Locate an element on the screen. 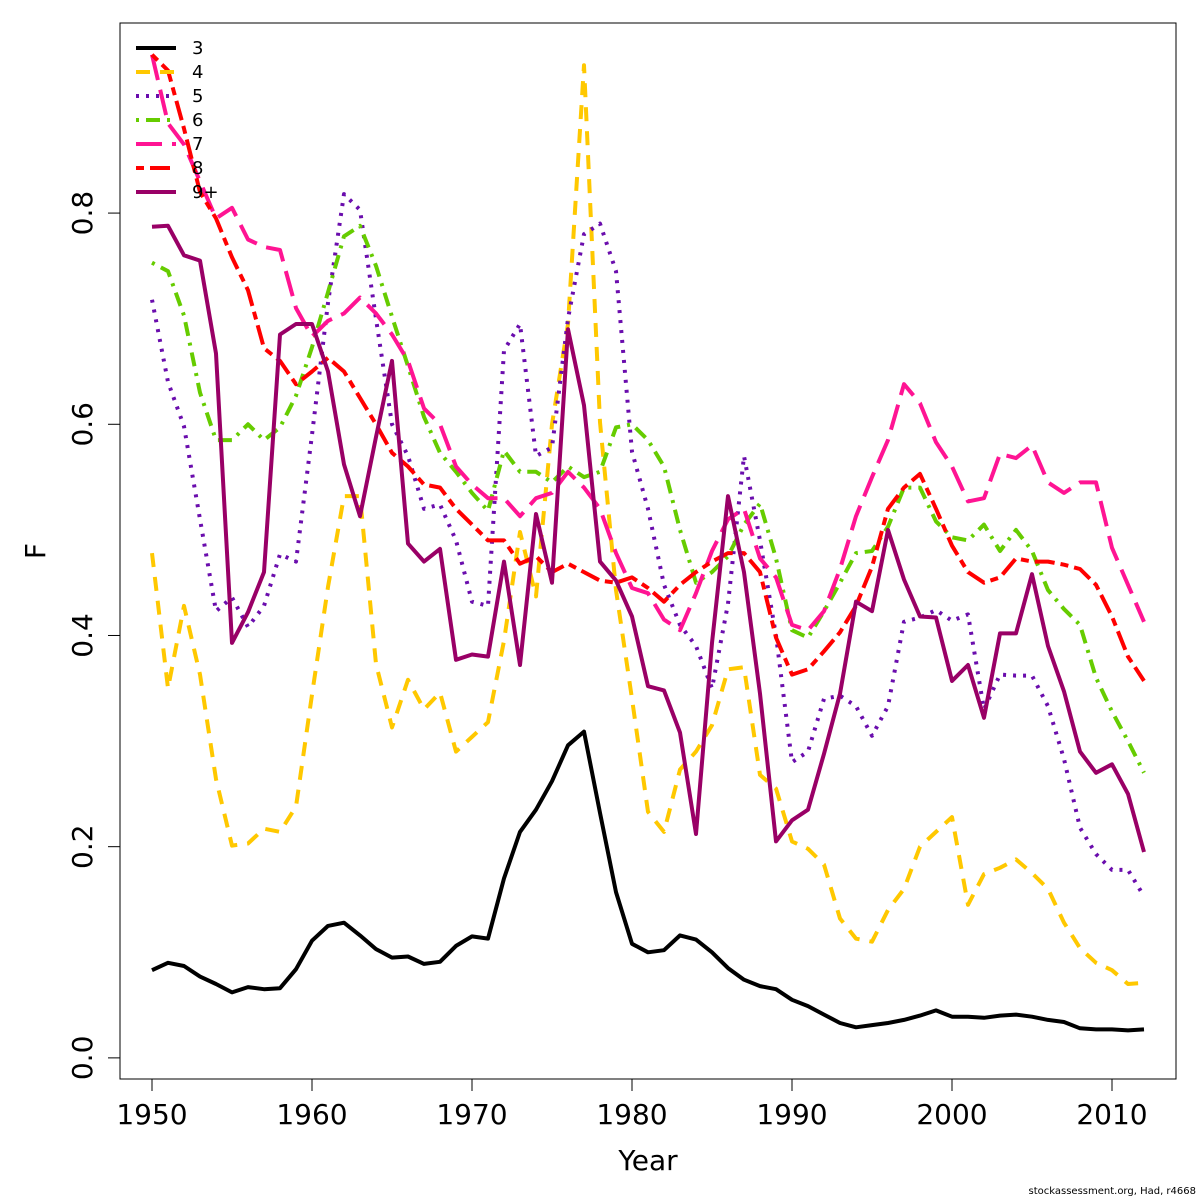  y-axis-title: F is located at coordinates (35, 551).